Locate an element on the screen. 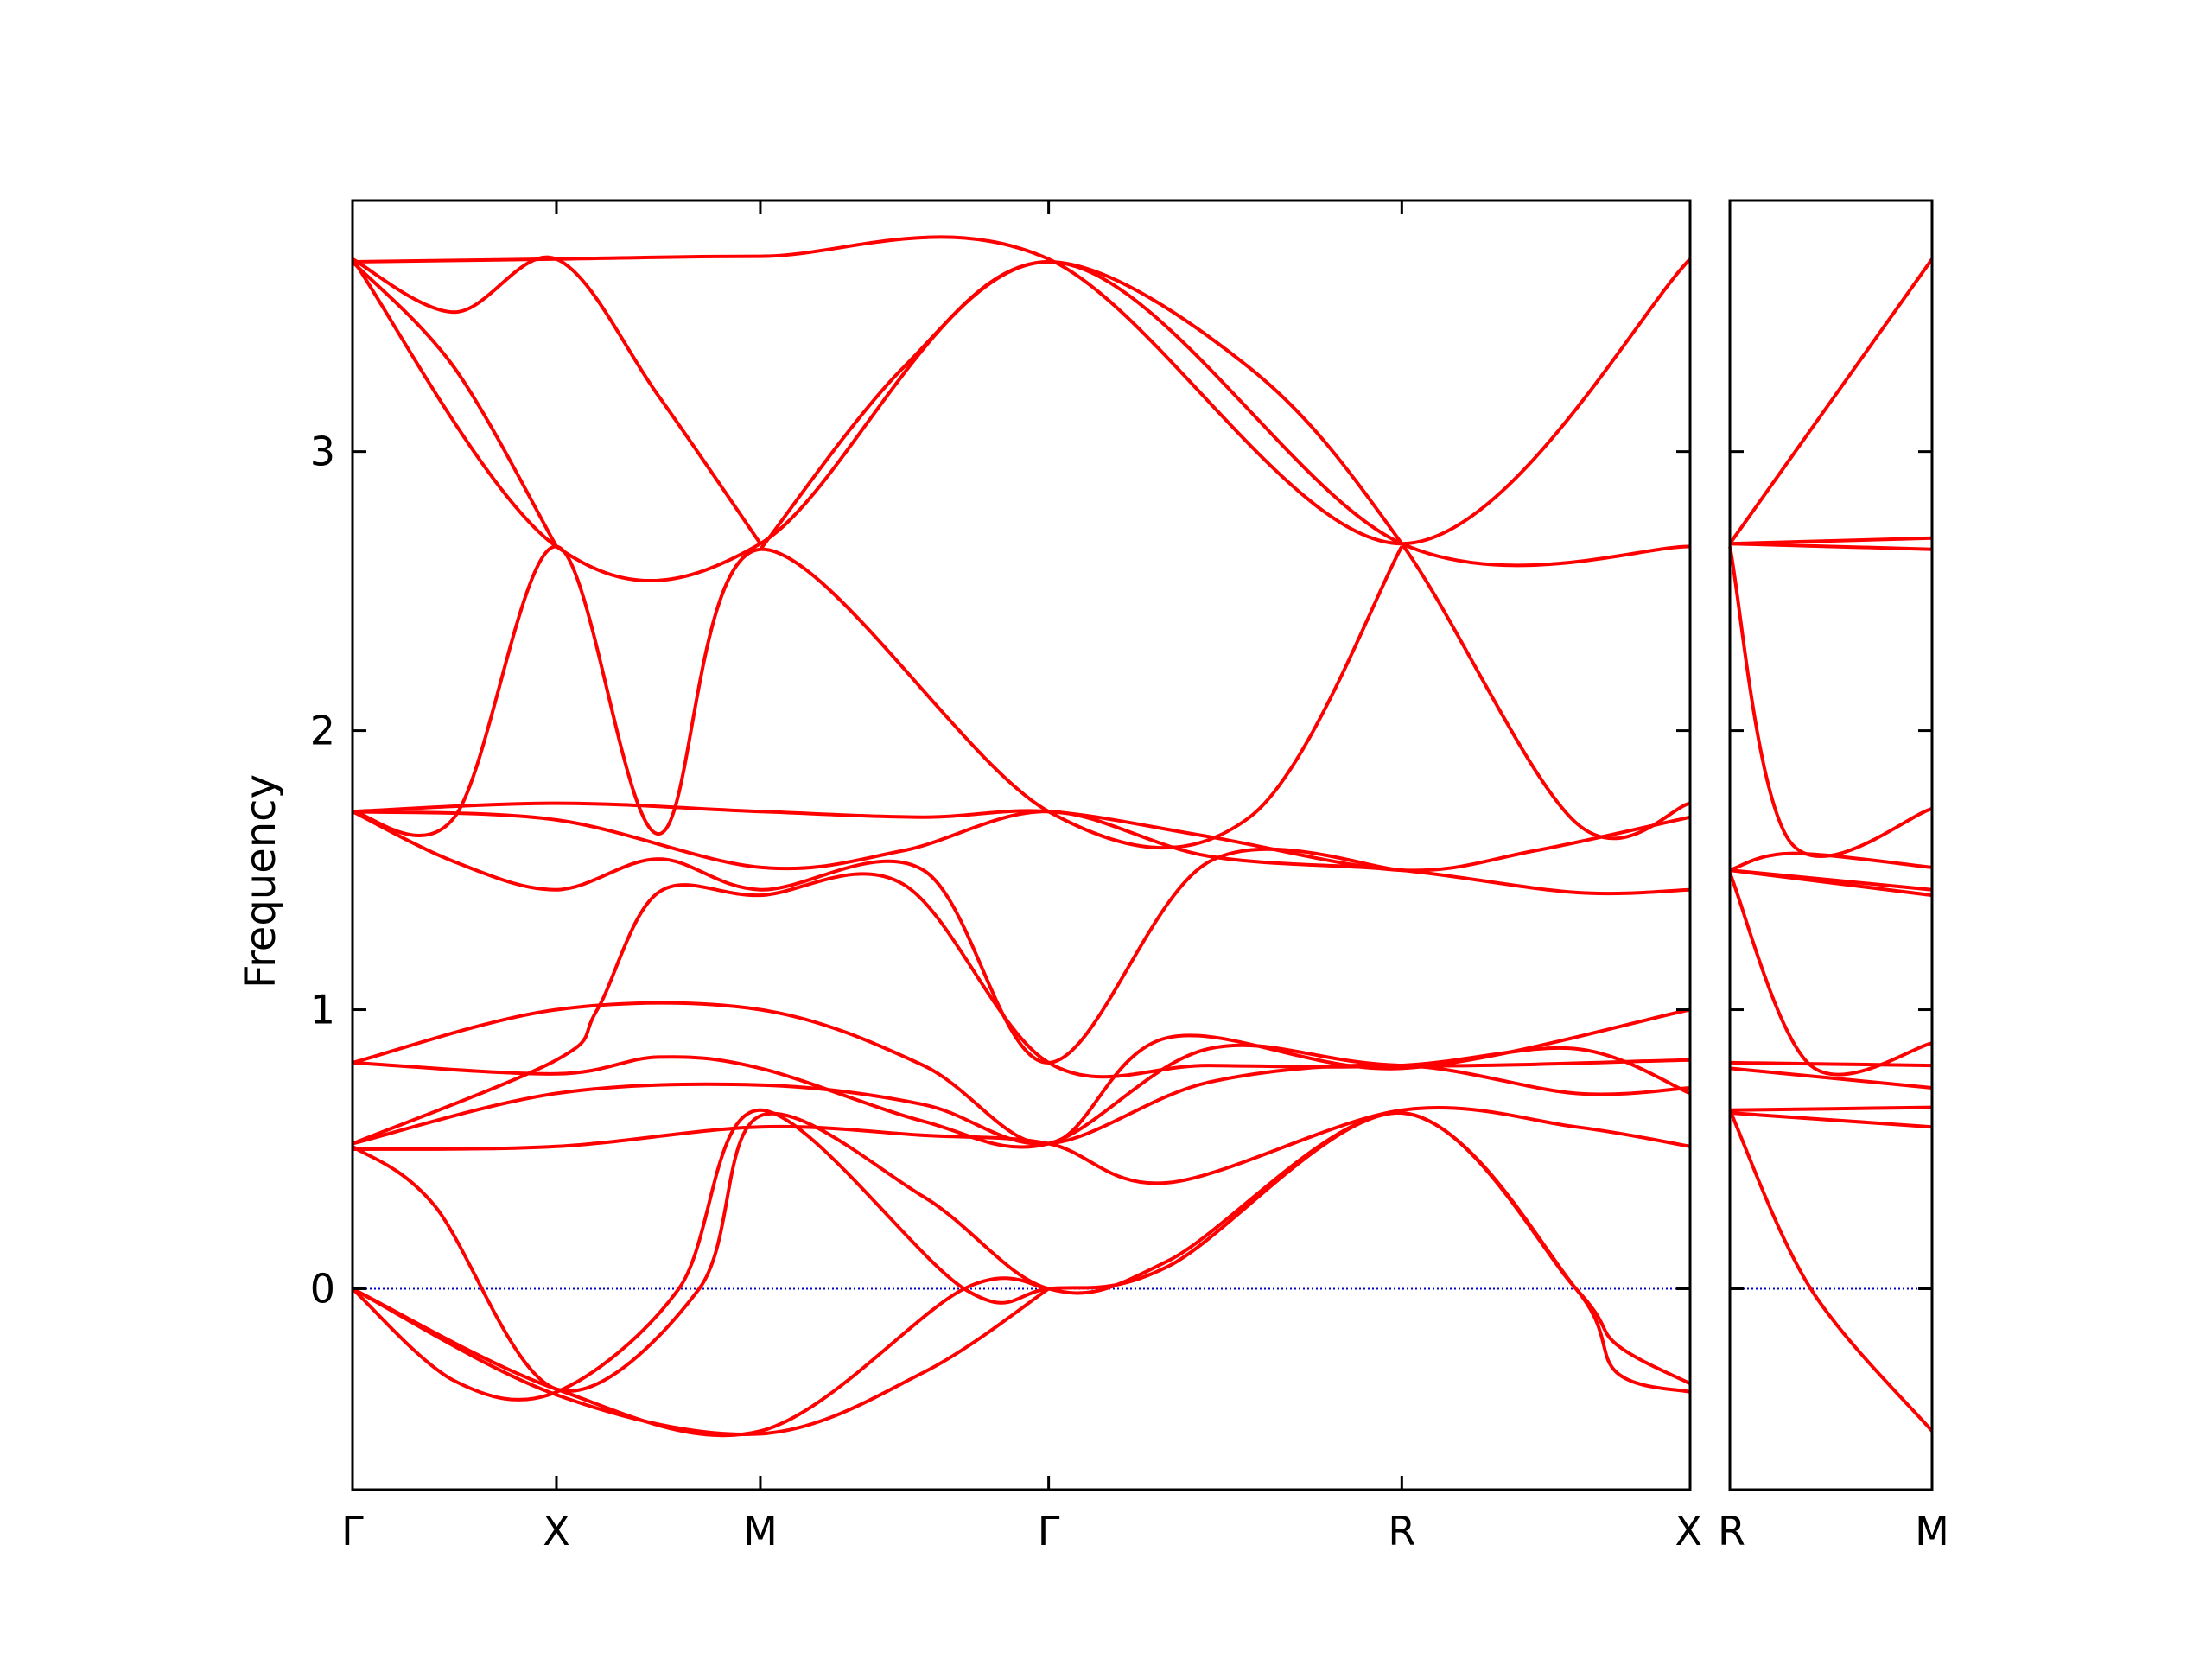  y-tick-label: 2 is located at coordinates (322, 731).